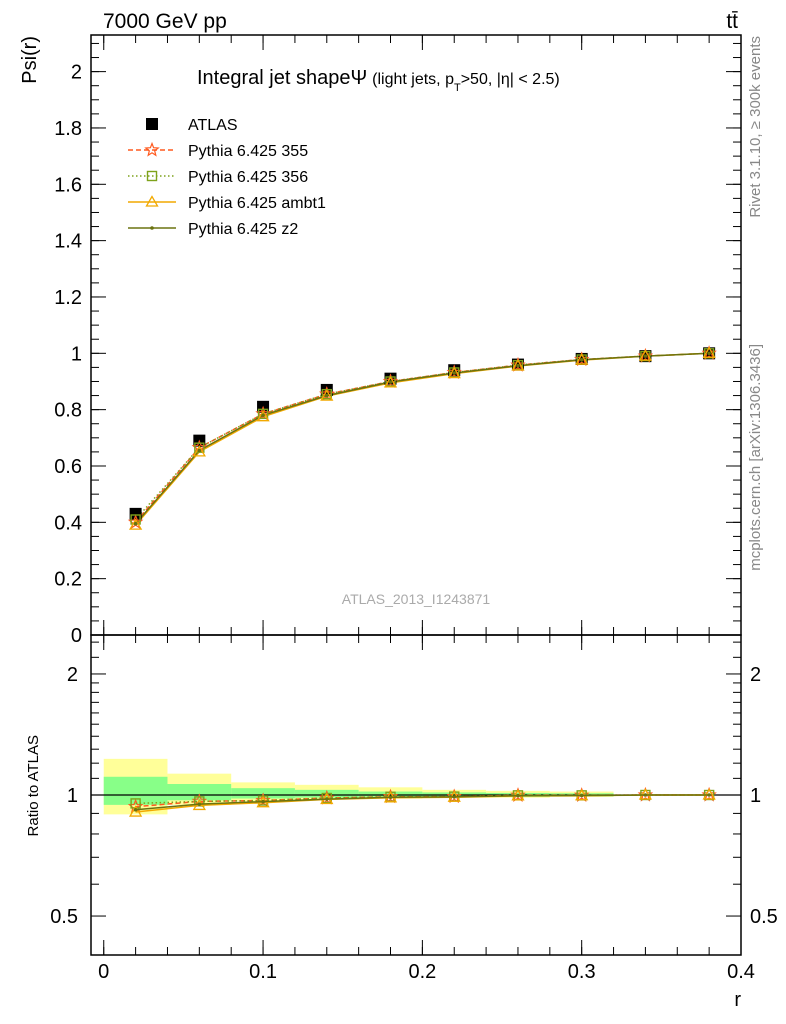 The height and width of the screenshot is (1024, 786). I want to click on main-ytick-label: 2, so click(76, 73).